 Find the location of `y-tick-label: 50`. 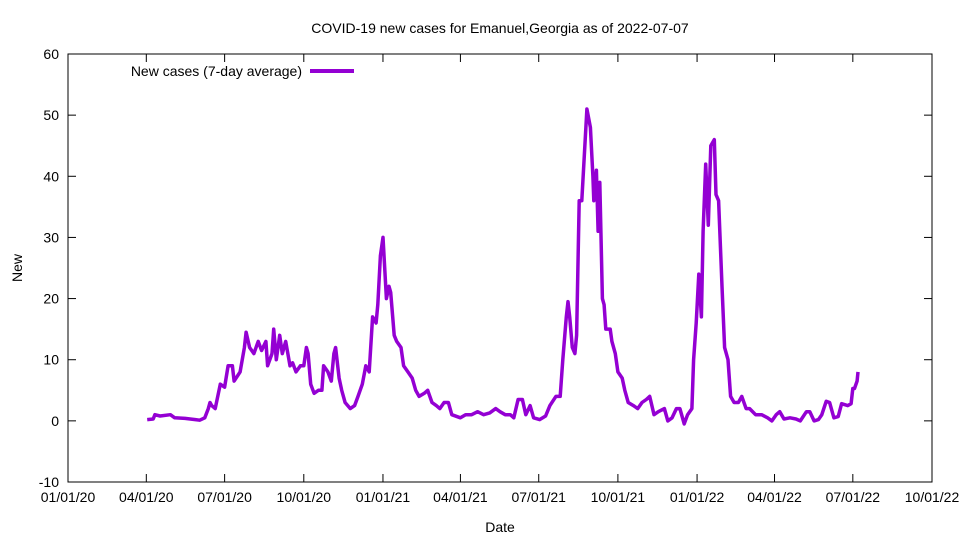

y-tick-label: 50 is located at coordinates (51, 115).